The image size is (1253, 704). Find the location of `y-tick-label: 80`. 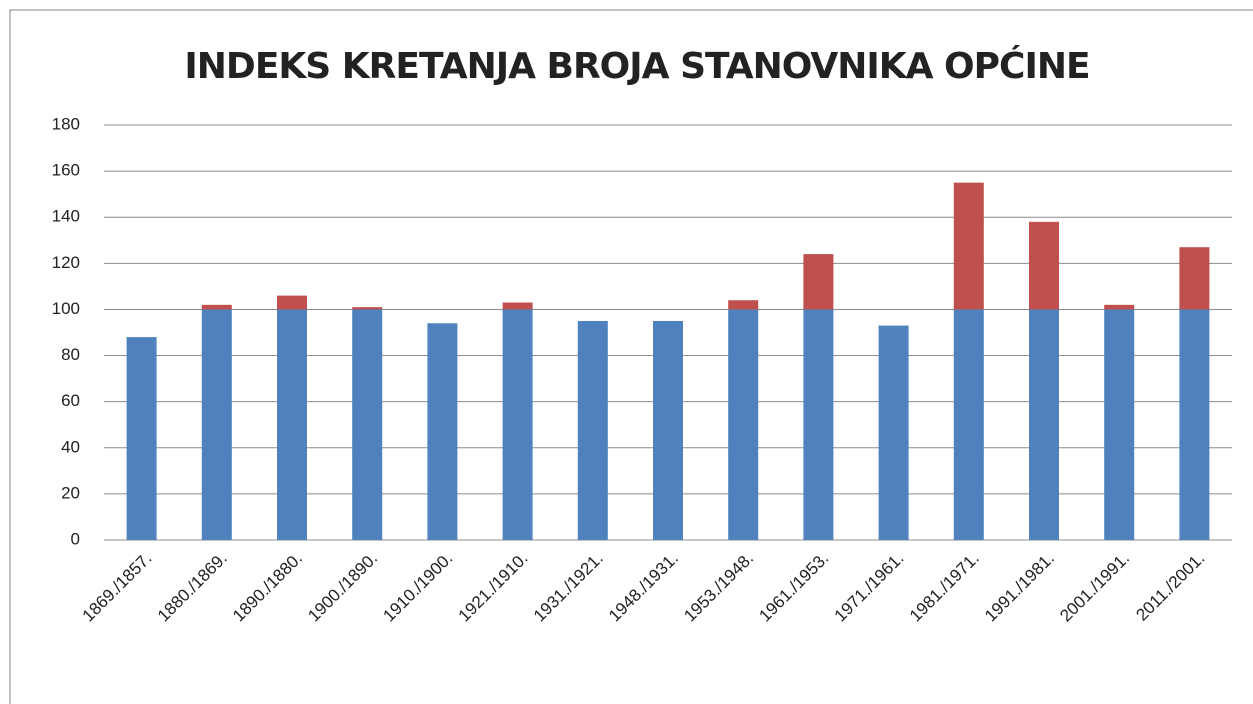

y-tick-label: 80 is located at coordinates (70, 354).